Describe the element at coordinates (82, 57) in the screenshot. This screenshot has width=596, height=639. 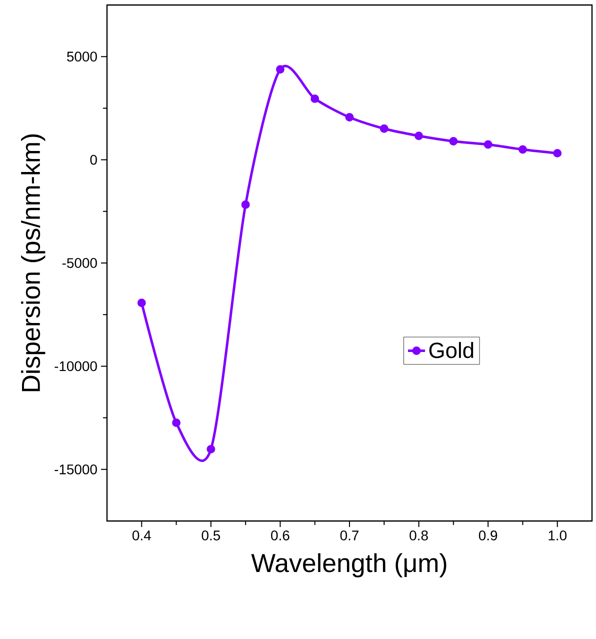
I see `y-tick-label: 5000` at that location.